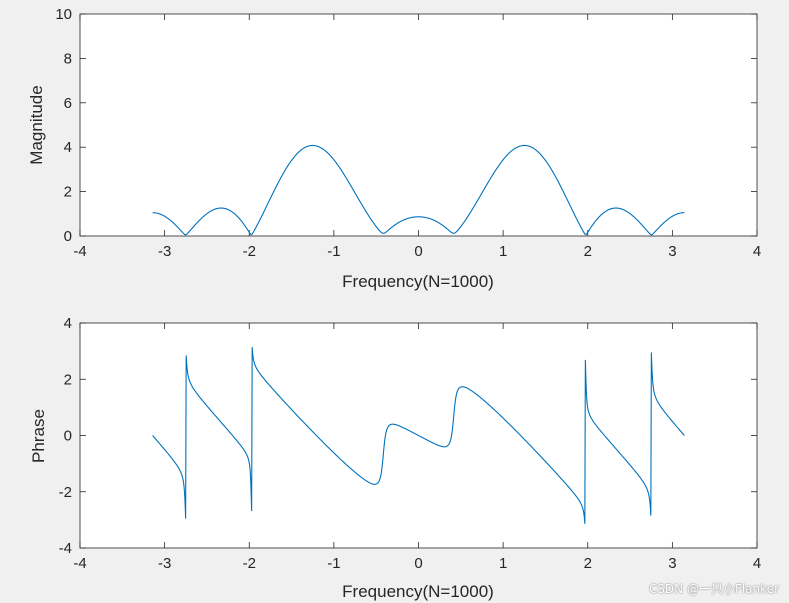 The width and height of the screenshot is (789, 603). I want to click on magnitude-xlabel: Frequency(N=1000), so click(418, 281).